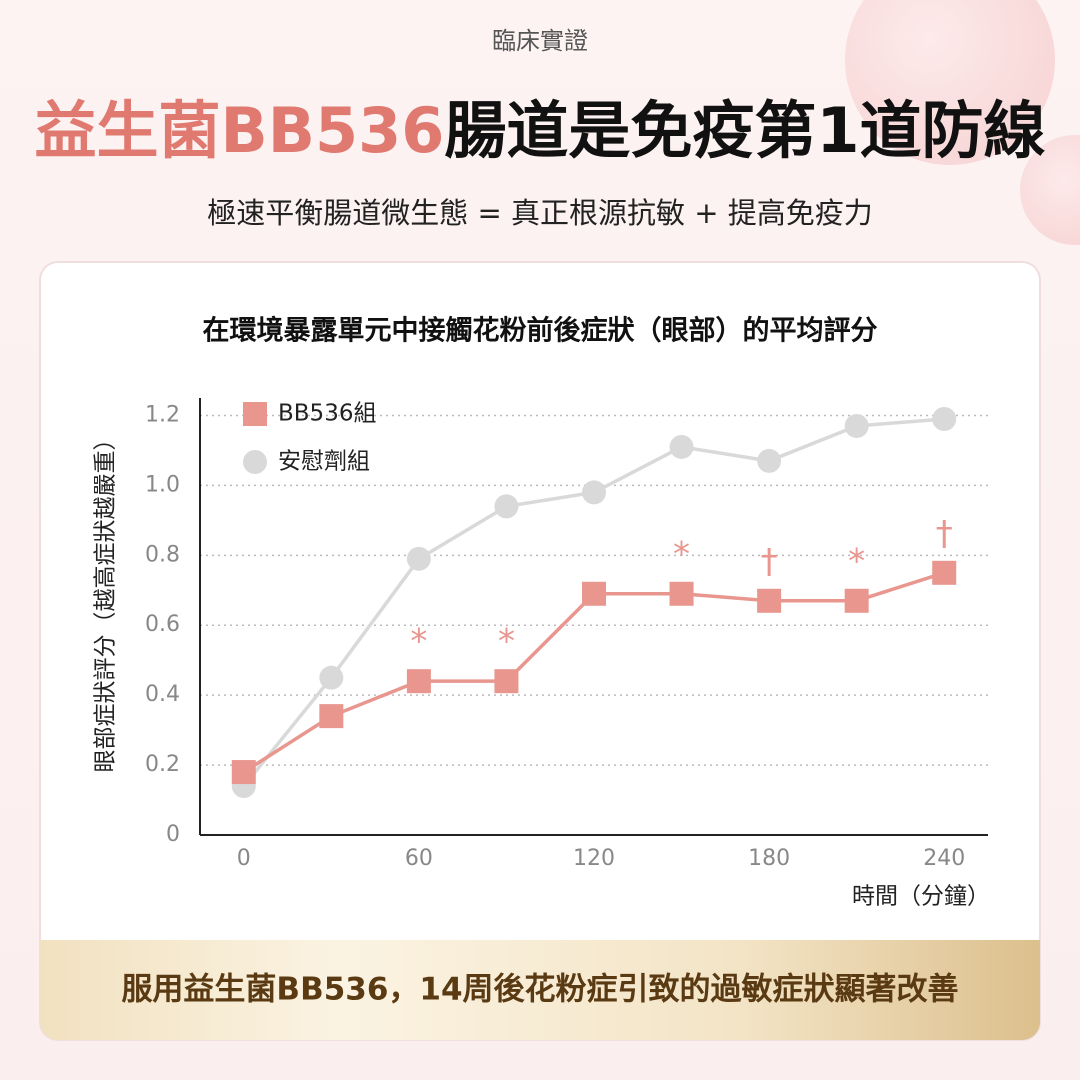 This screenshot has width=1080, height=1084. What do you see at coordinates (162, 624) in the screenshot?
I see `y-tick-label: 0.6` at bounding box center [162, 624].